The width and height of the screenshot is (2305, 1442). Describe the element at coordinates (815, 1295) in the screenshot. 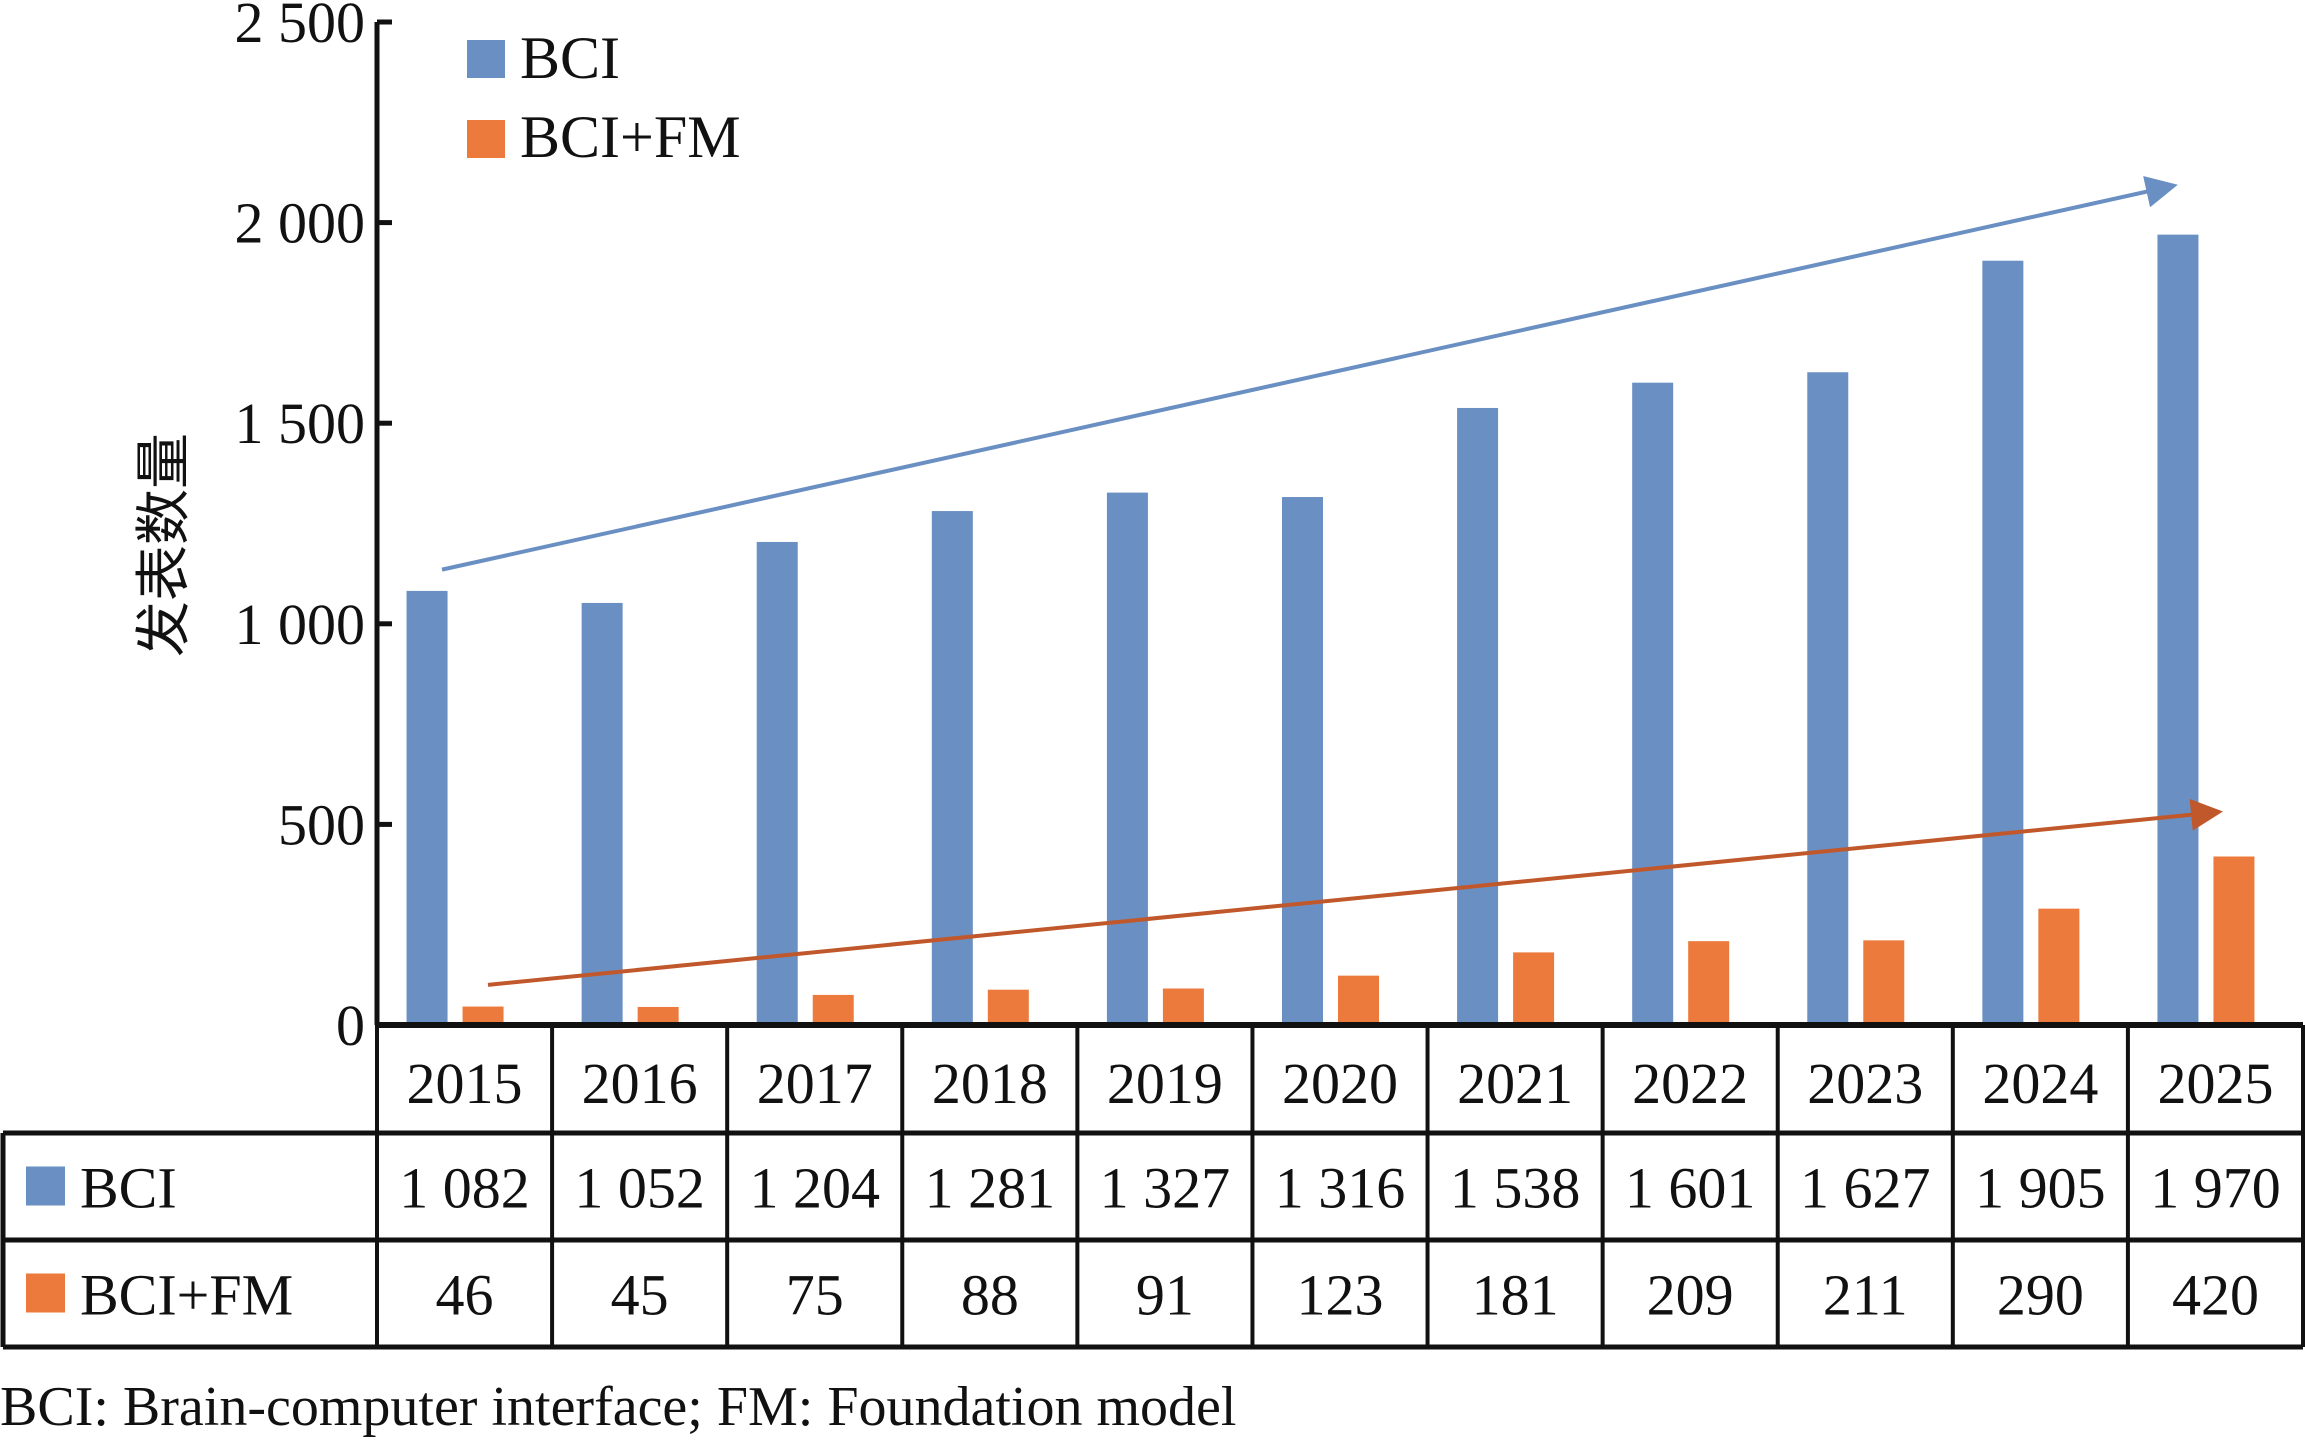

I see `data-label: 75` at that location.